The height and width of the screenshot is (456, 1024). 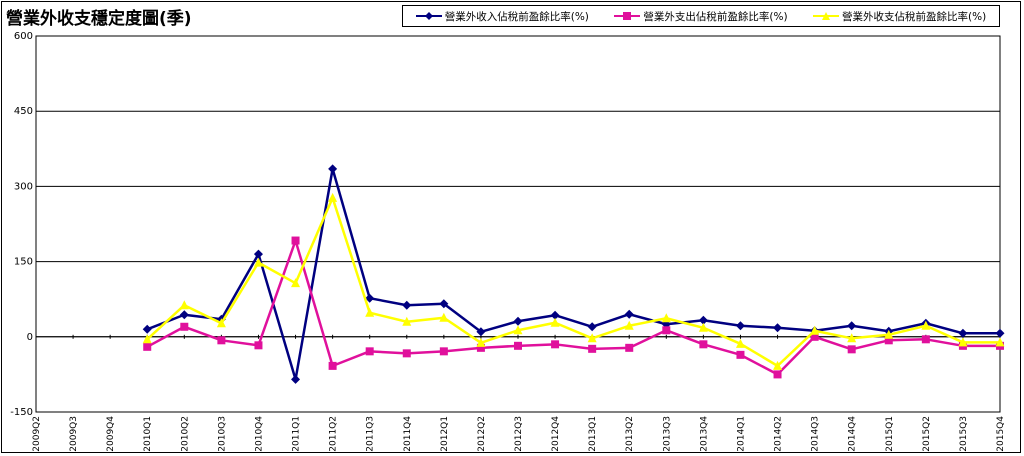 What do you see at coordinates (371, 434) in the screenshot?
I see `x-tick-label: 2011Q3` at bounding box center [371, 434].